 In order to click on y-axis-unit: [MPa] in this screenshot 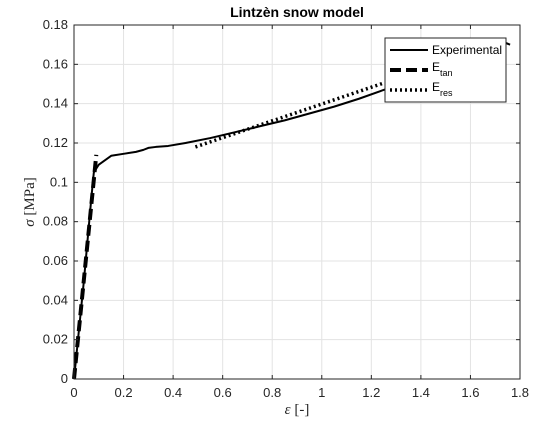, I will do `click(30, 196)`.